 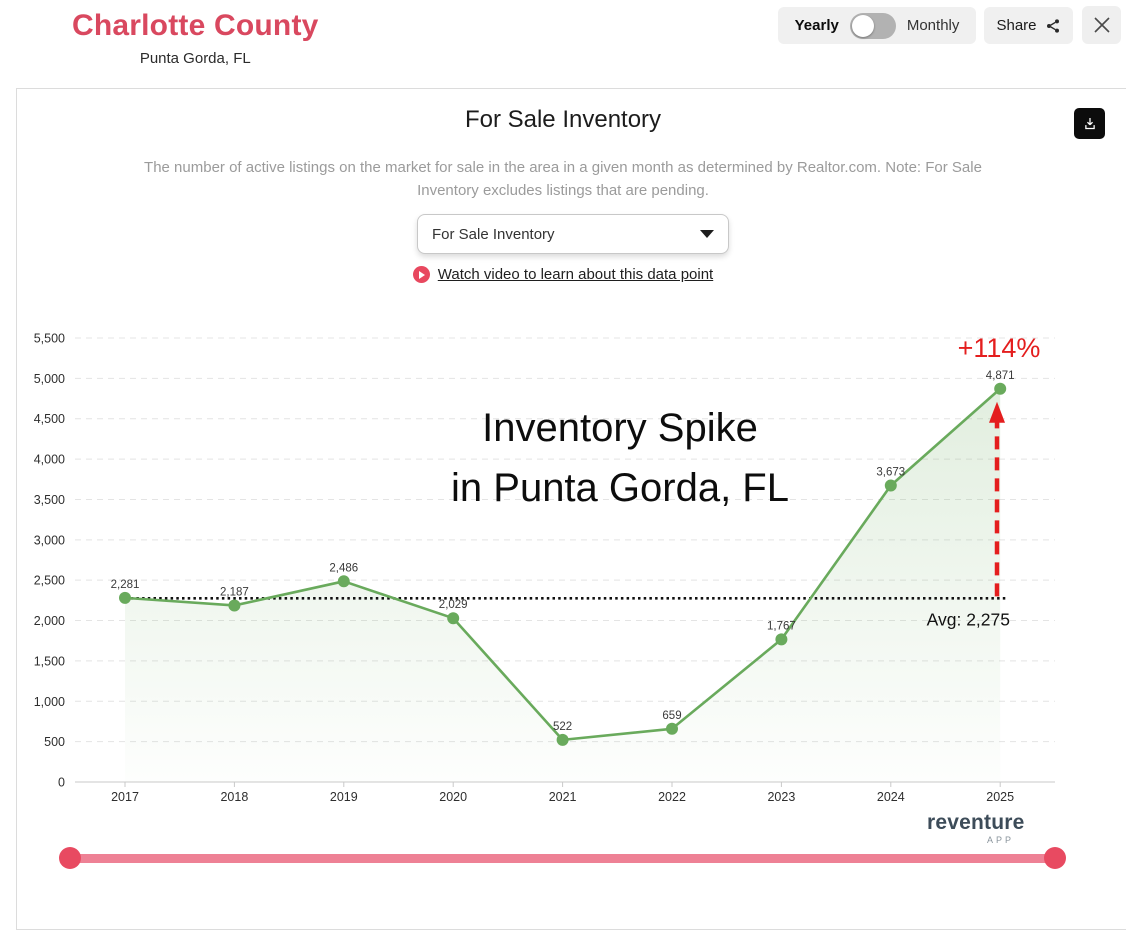 I want to click on svg-text: 3,500, so click(x=49, y=500).